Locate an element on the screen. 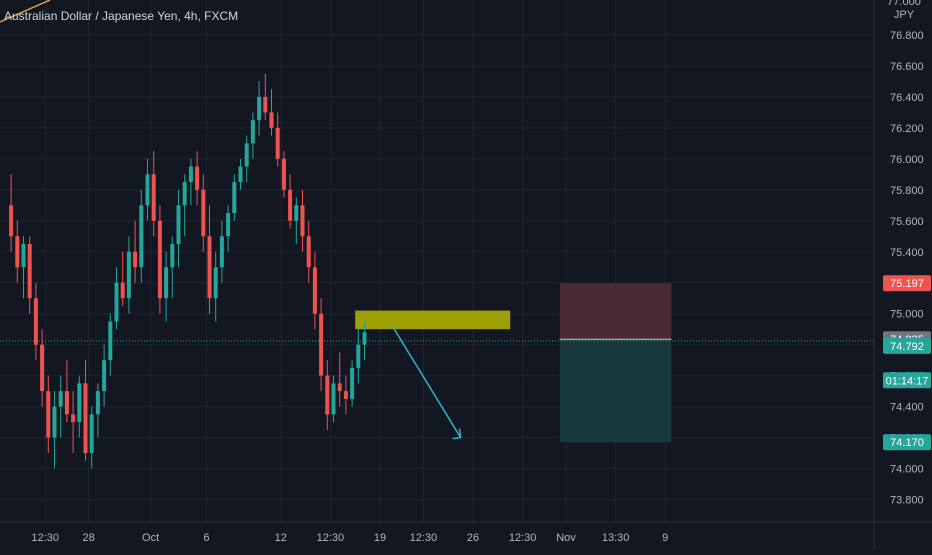 The height and width of the screenshot is (555, 932). price-axis-label: 75.197 is located at coordinates (907, 284).